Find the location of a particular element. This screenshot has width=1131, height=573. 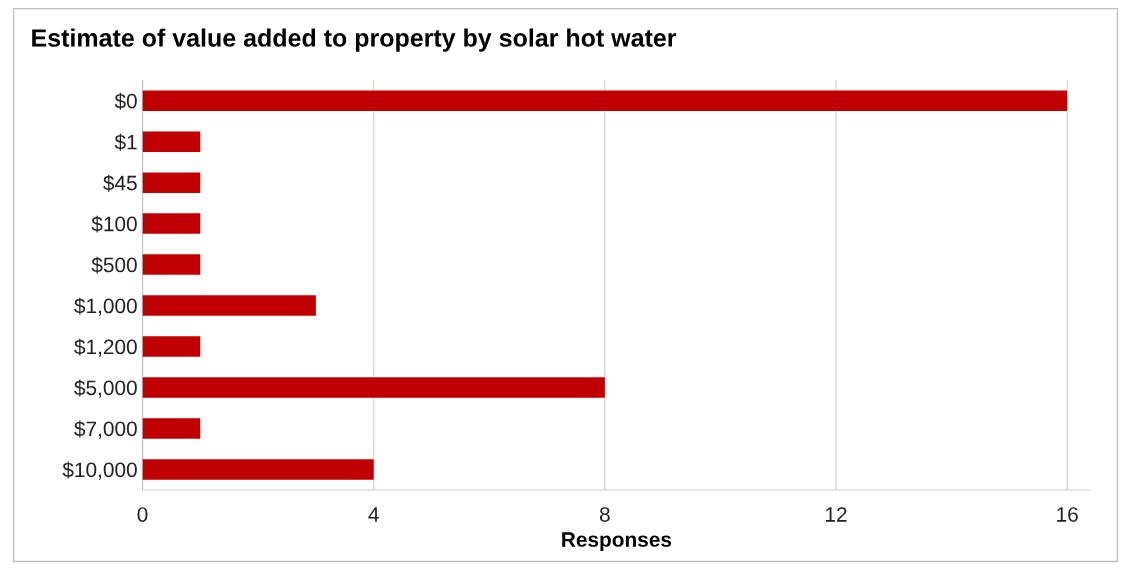

y-tick-label: $10,000 is located at coordinates (99, 470).